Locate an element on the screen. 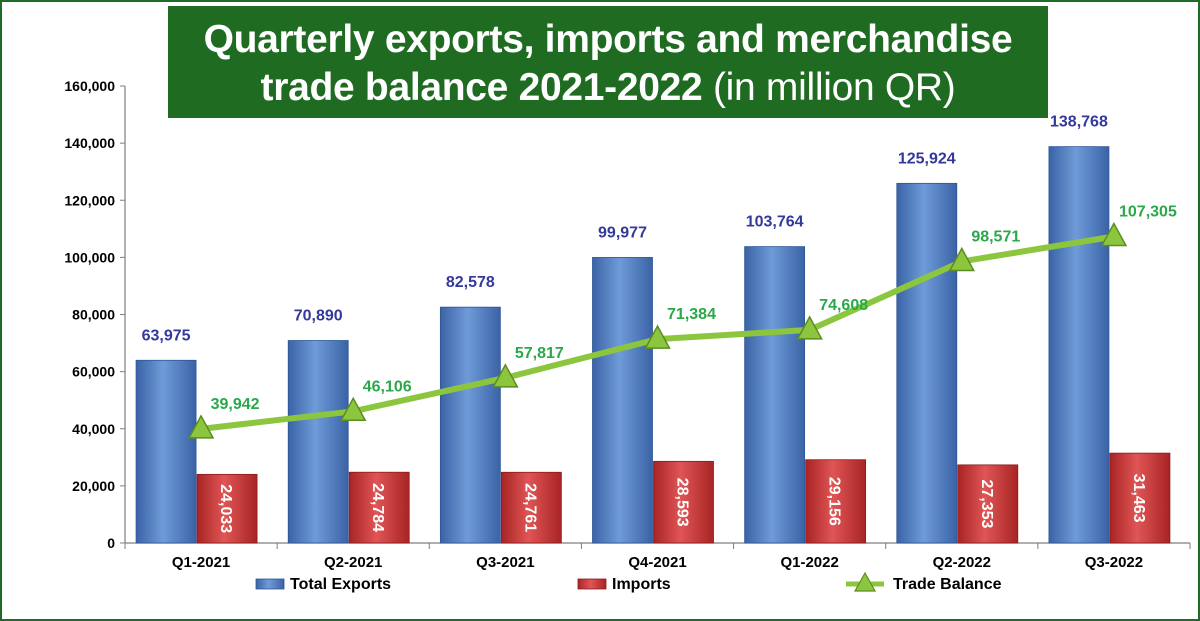  y-tick-label: 160,000 is located at coordinates (89, 86).